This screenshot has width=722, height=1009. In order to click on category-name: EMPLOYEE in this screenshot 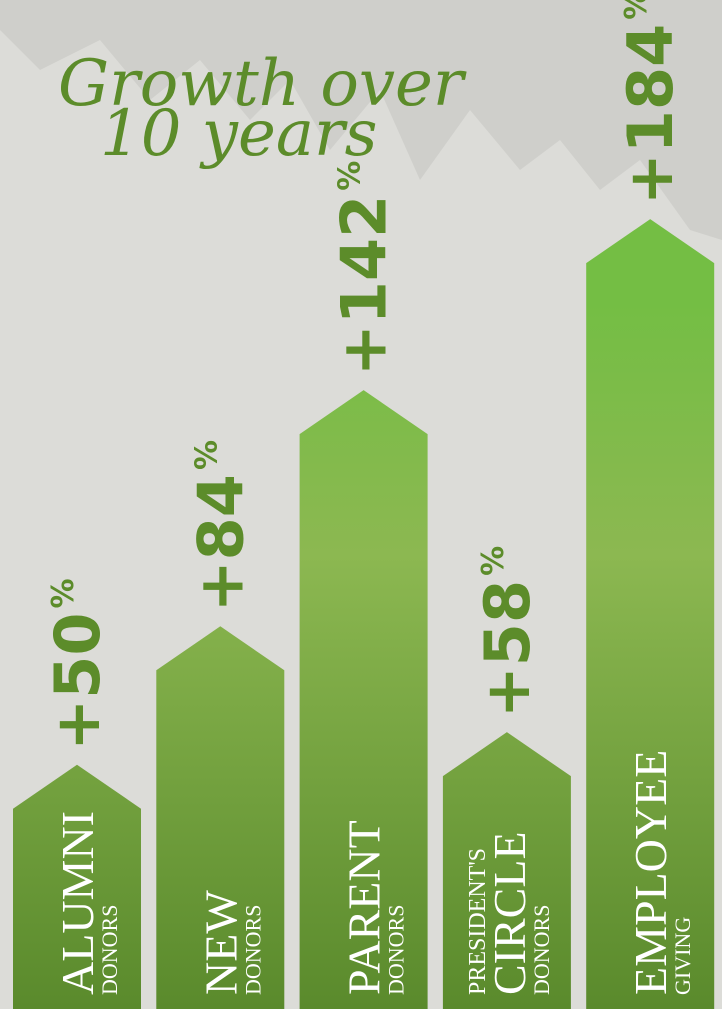, I will do `click(650, 872)`.